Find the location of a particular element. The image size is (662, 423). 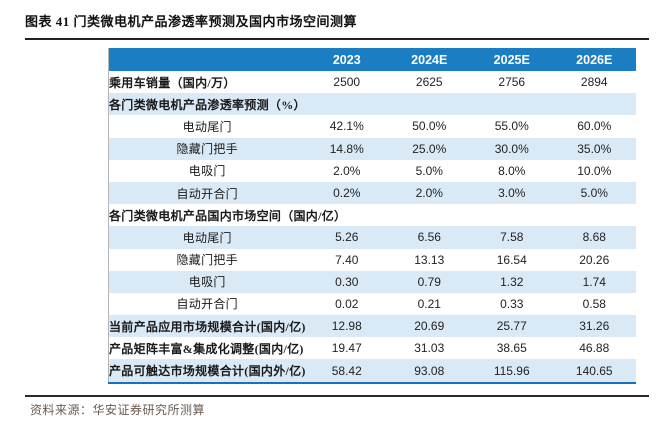

table-row: 各门类微电机产品国内市场空间（国内/亿） is located at coordinates (372, 215).